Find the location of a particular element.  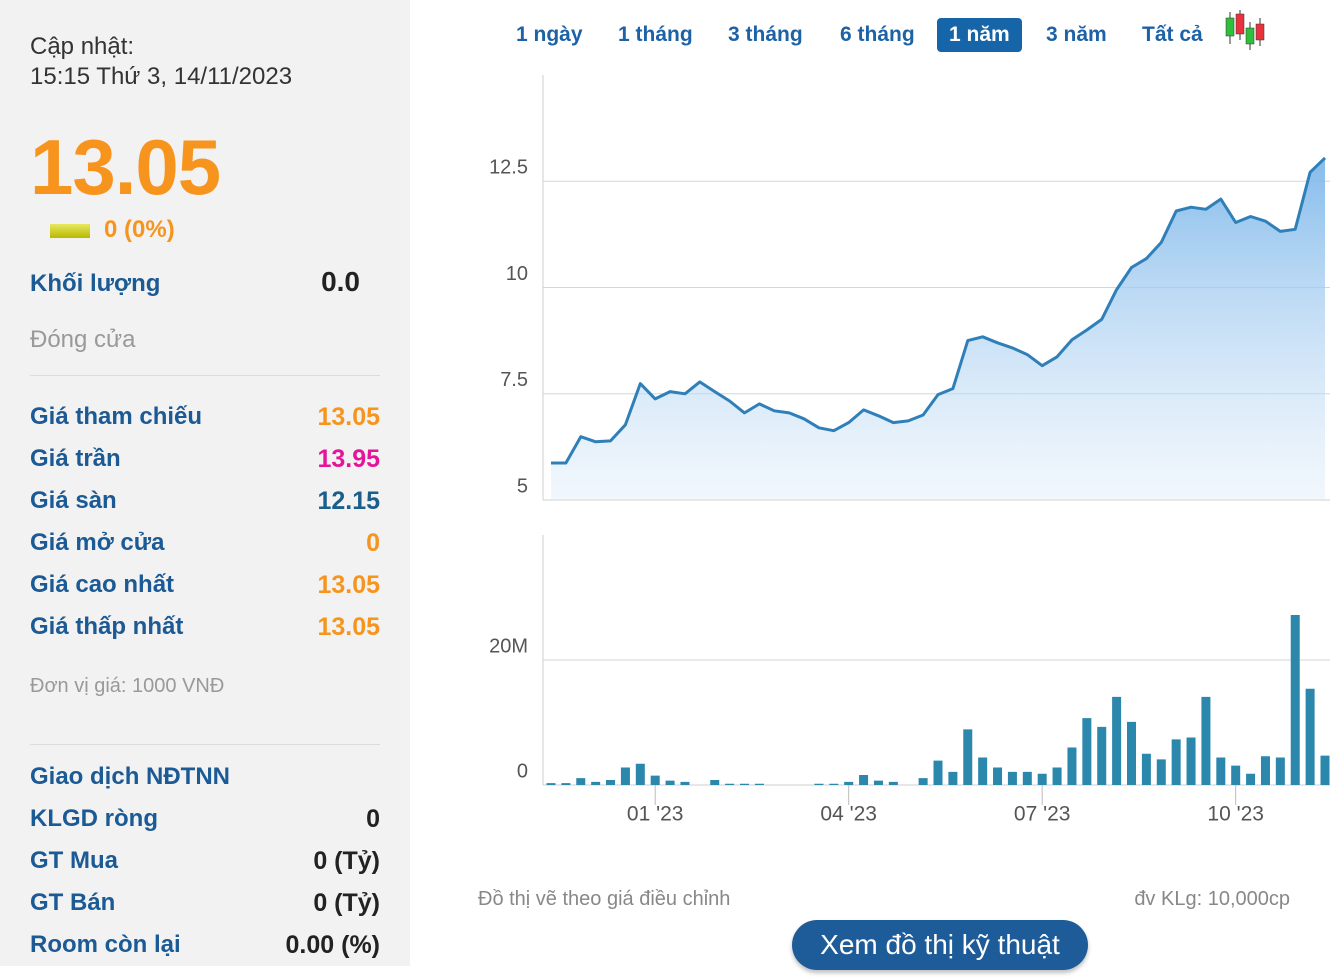

unit-note: Đơn vị giá: 1000 VNĐ is located at coordinates (127, 686).